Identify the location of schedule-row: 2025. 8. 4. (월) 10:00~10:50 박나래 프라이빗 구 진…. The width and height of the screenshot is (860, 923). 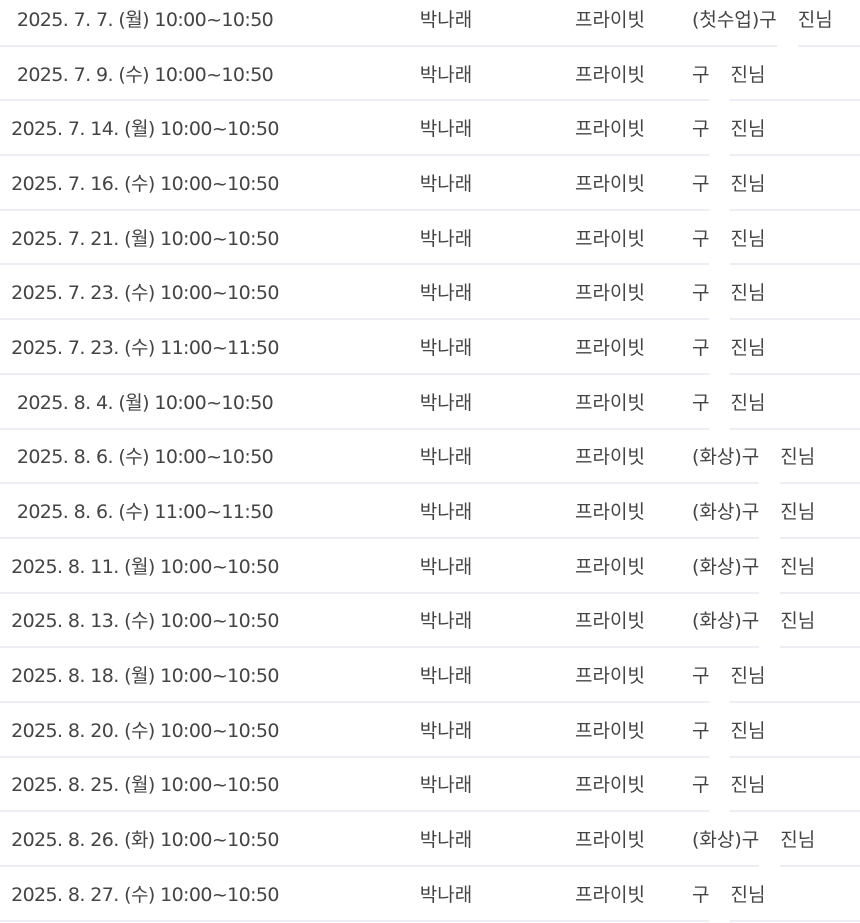
(430, 402).